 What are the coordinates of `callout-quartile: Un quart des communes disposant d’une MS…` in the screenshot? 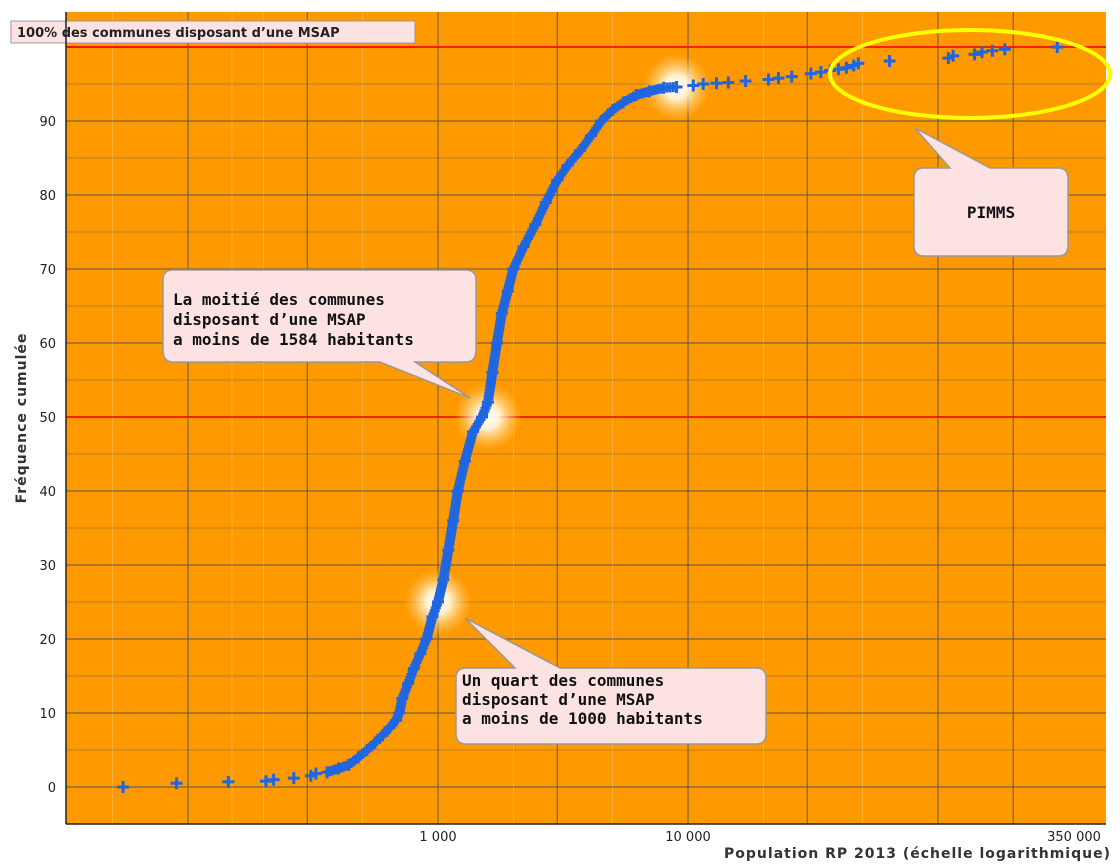 It's located at (611, 681).